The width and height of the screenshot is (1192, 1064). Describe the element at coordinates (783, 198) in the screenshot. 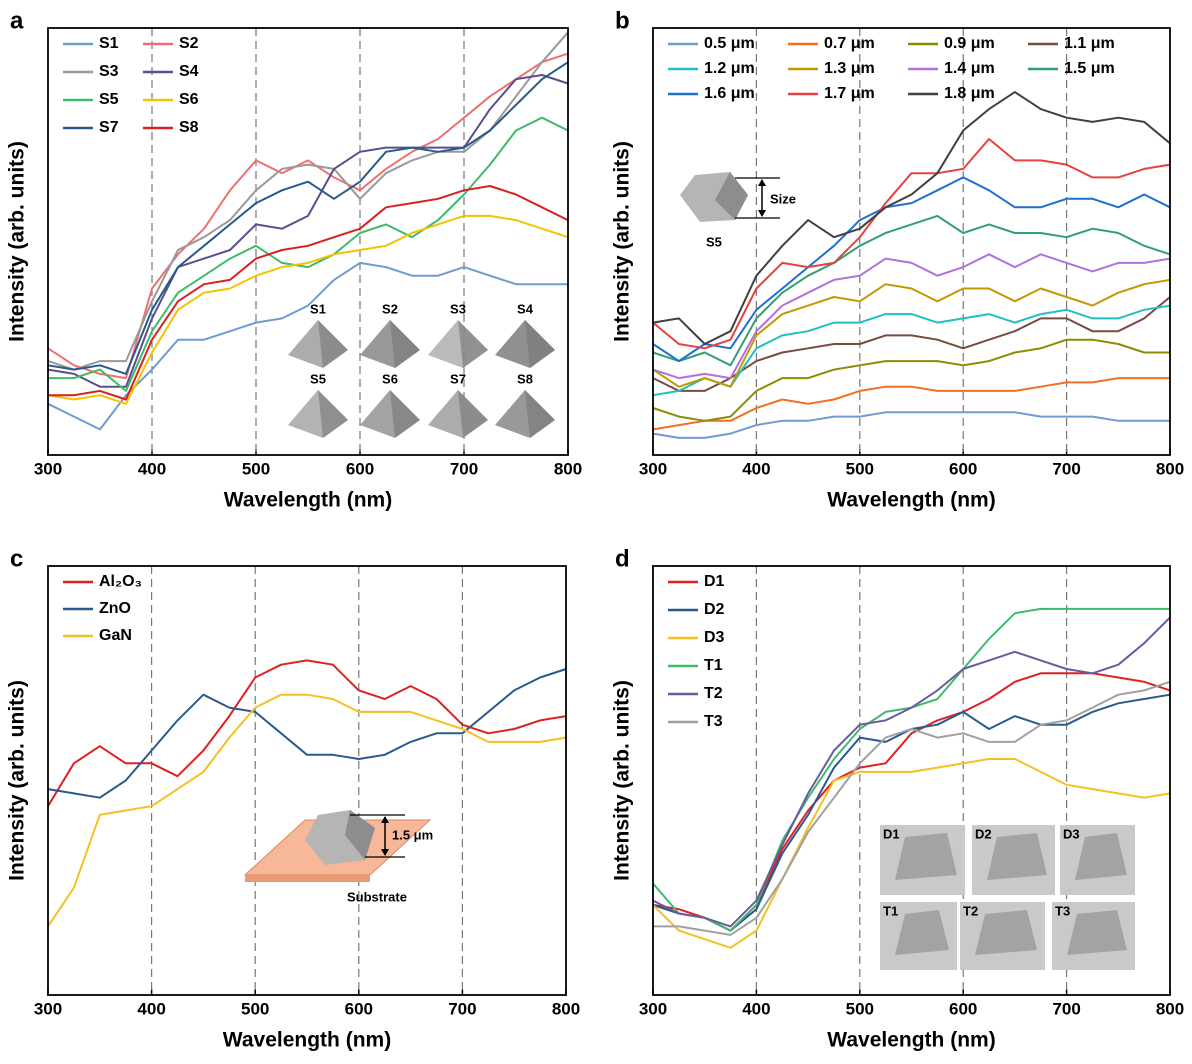

I see `inset-label: Size` at that location.